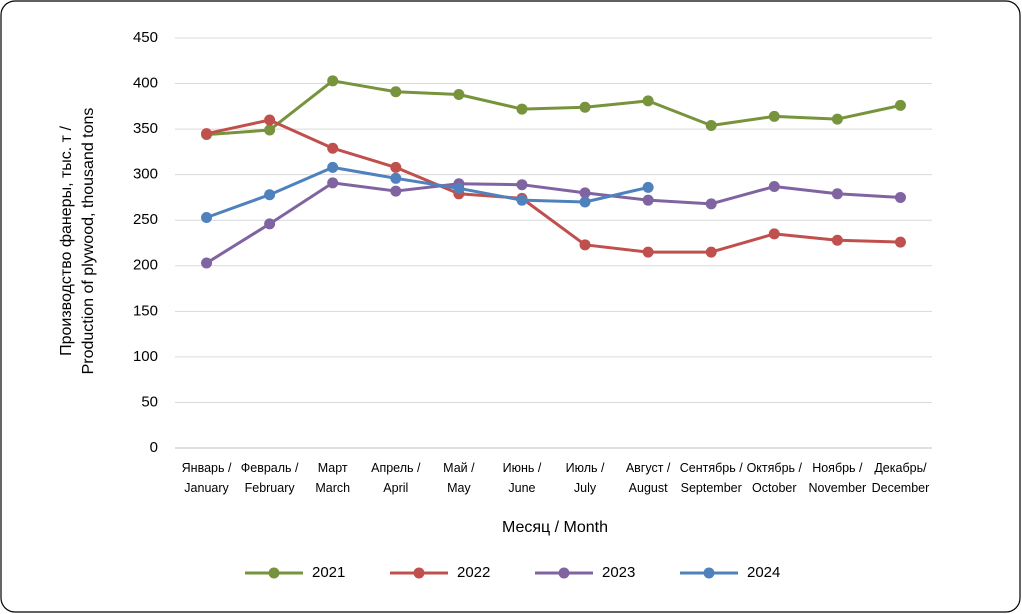 This screenshot has height=614, width=1022. Describe the element at coordinates (648, 478) in the screenshot. I see `x-tick-label: Август / August` at that location.